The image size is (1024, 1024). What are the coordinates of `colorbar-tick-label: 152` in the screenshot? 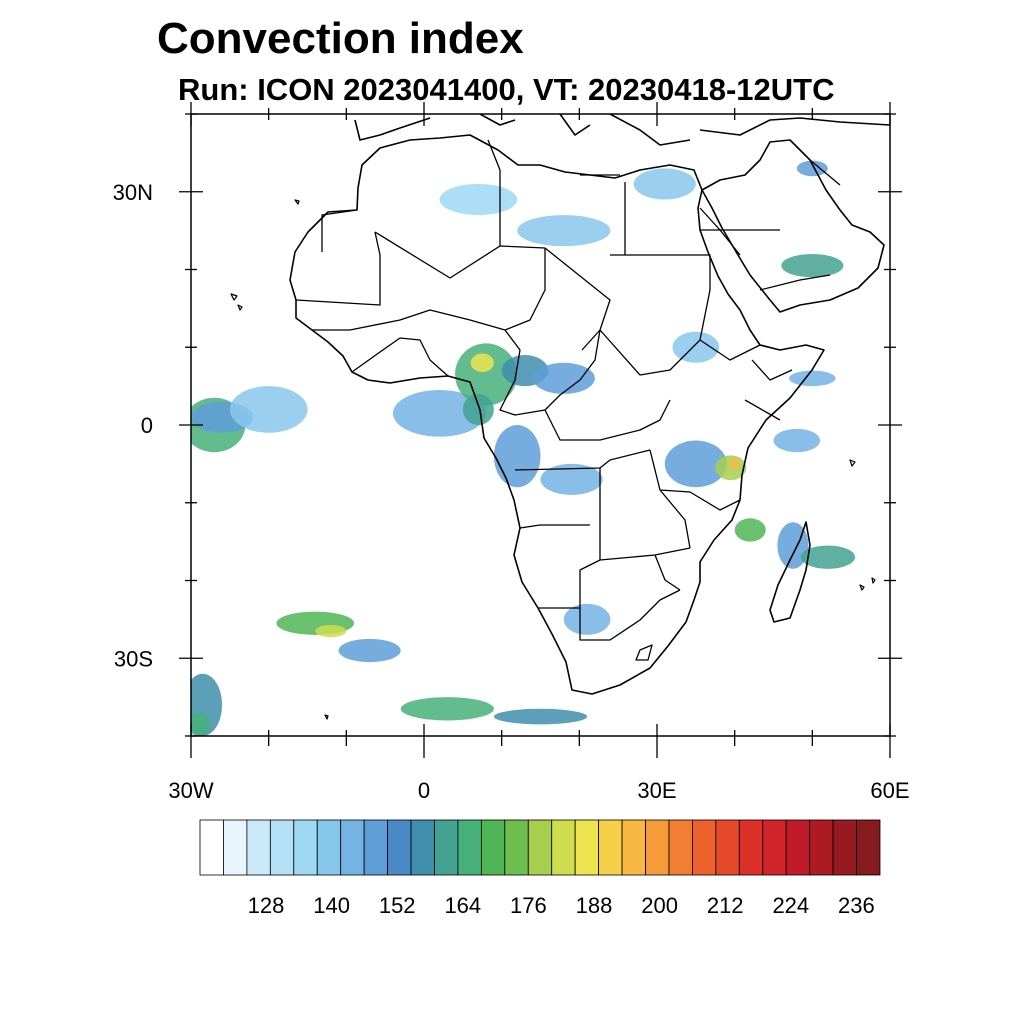 It's located at (397, 905).